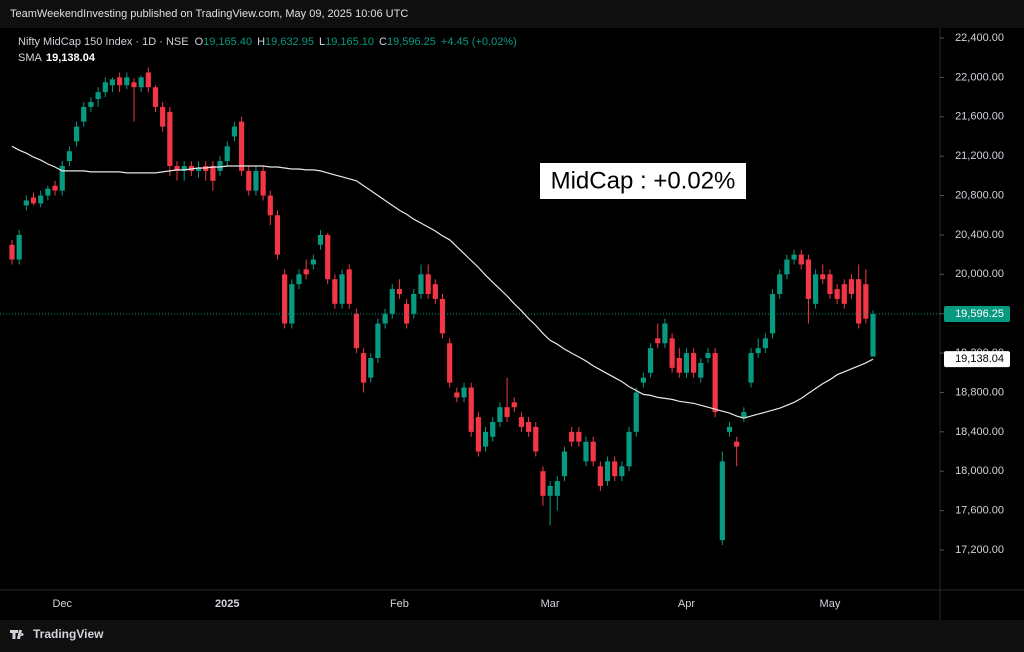 The width and height of the screenshot is (1024, 652). Describe the element at coordinates (17, 634) in the screenshot. I see `brand-logo` at that location.